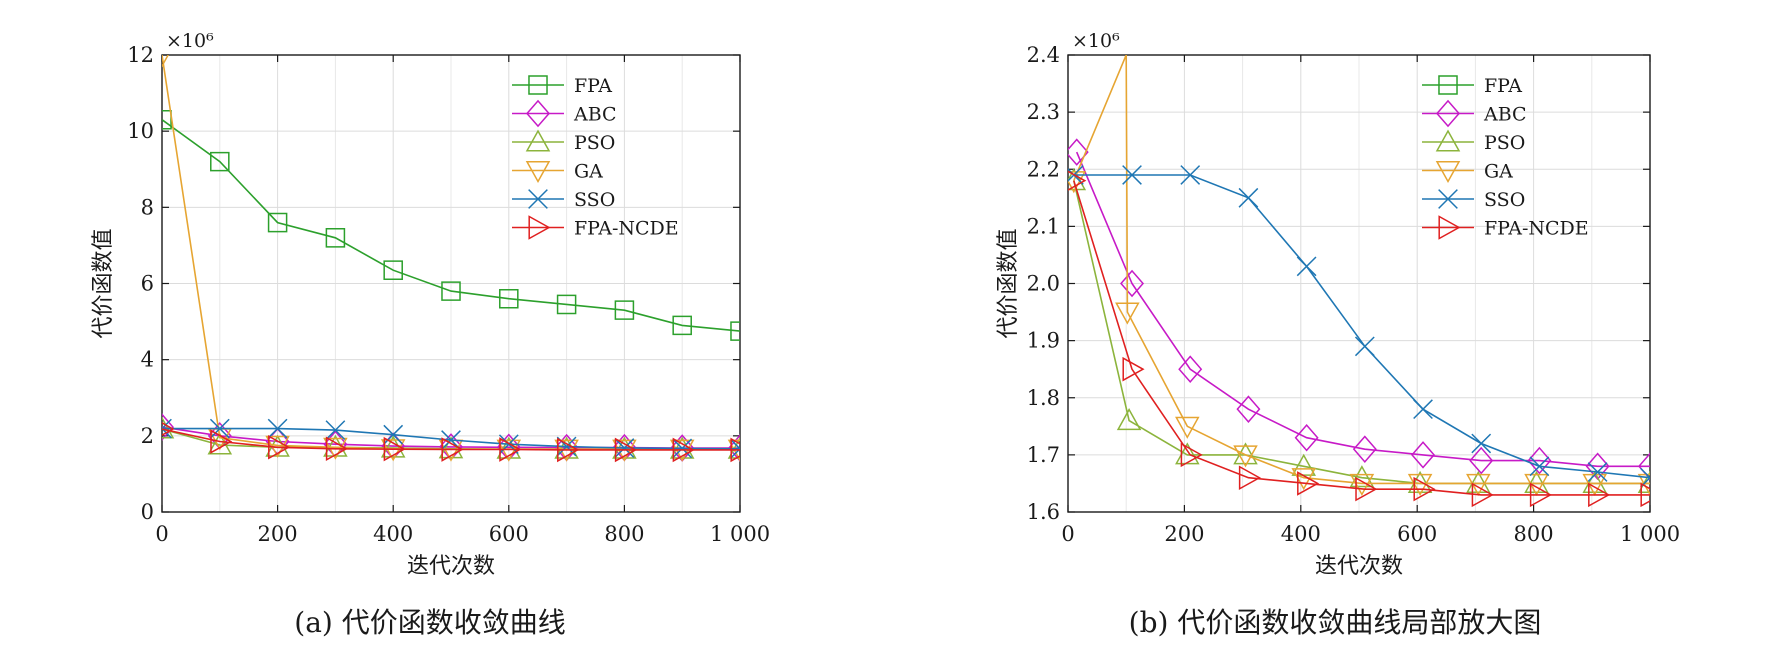 Image resolution: width=1765 pixels, height=666 pixels. I want to click on y-tick-label: 12, so click(140, 55).